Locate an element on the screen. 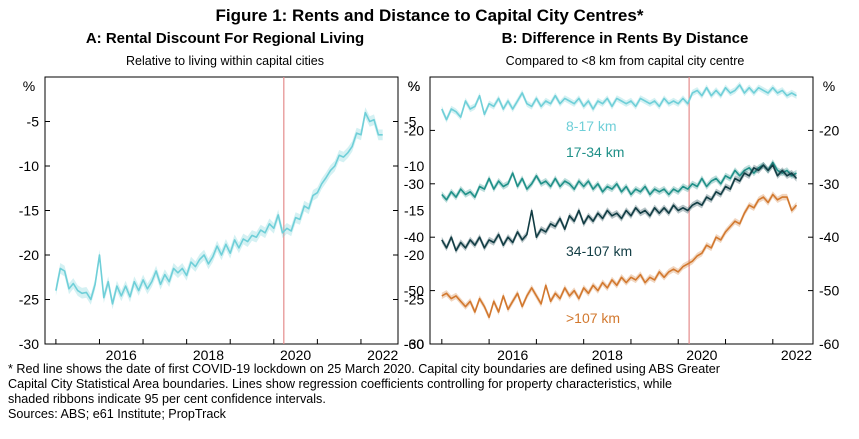 The height and width of the screenshot is (439, 859). y-tick-label-left: -40 is located at coordinates (414, 237).